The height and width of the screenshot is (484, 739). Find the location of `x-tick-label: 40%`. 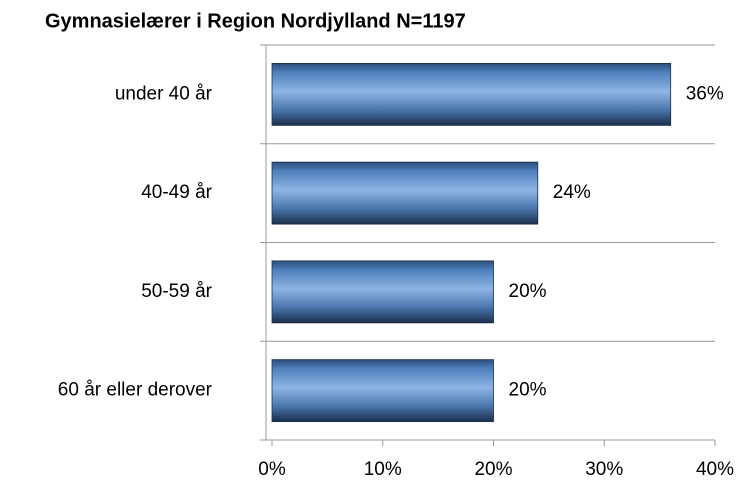

x-tick-label: 40% is located at coordinates (715, 469).